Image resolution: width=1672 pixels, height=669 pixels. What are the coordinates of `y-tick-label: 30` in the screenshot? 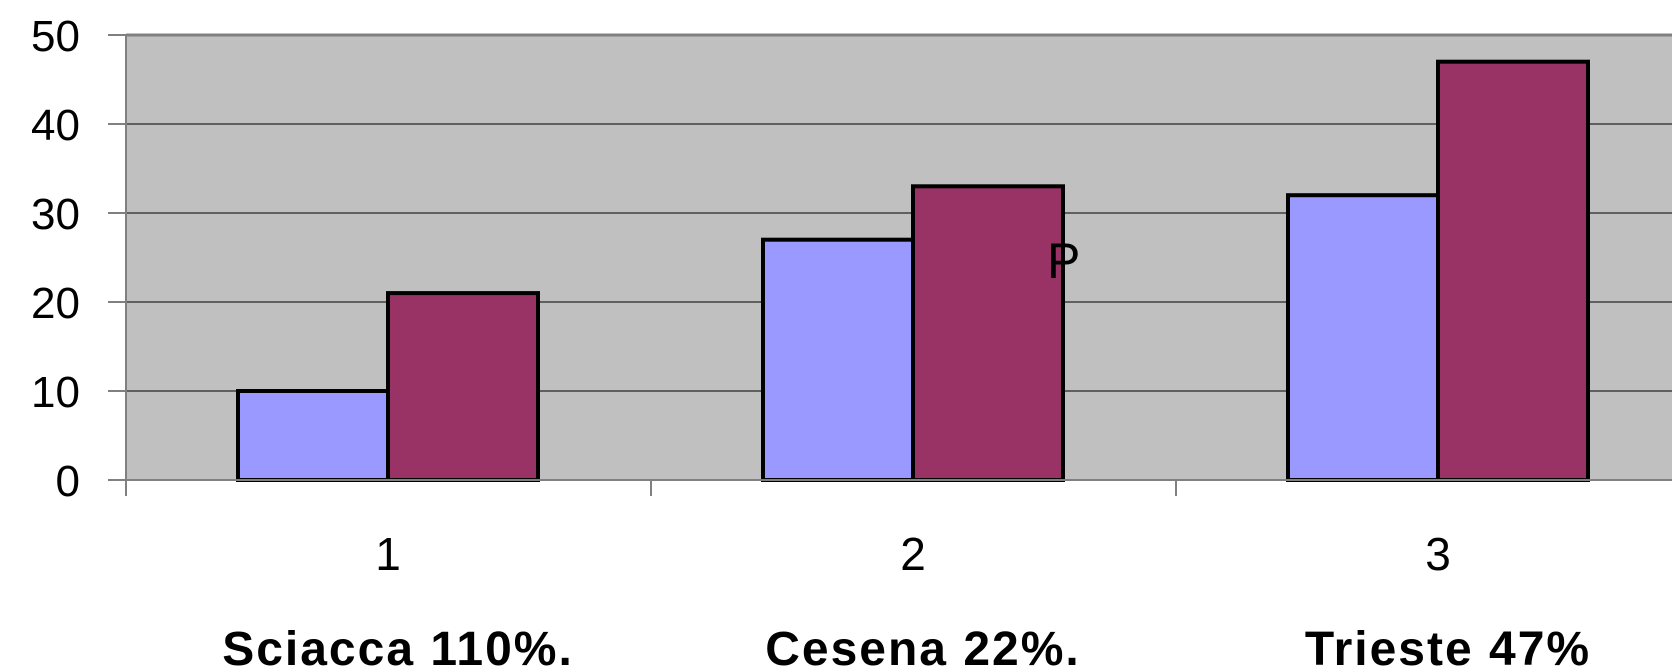 It's located at (55, 214).